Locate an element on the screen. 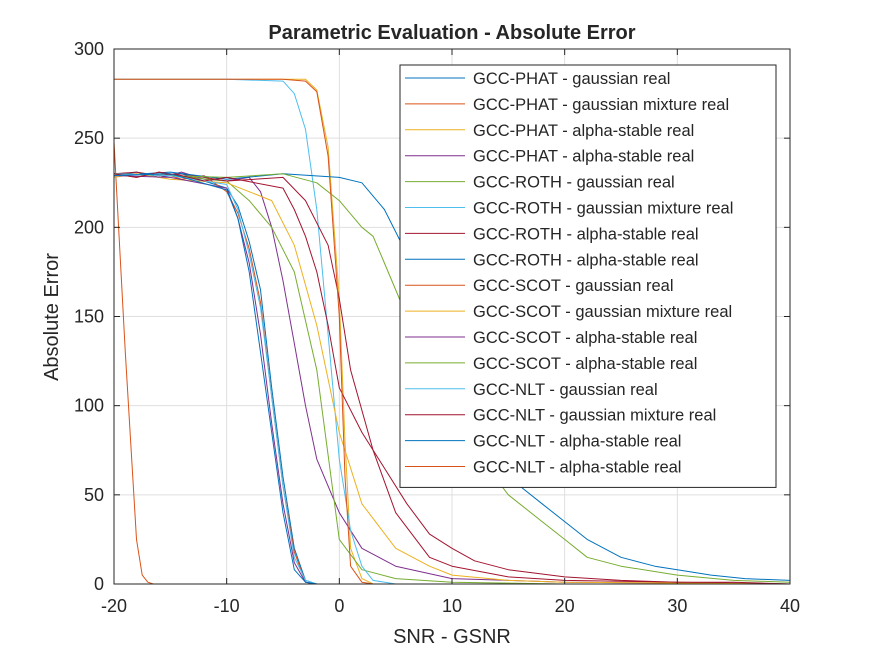 Image resolution: width=875 pixels, height=656 pixels. legend-entry-label: GCC-NLT - gaussian mixture real is located at coordinates (594, 416).